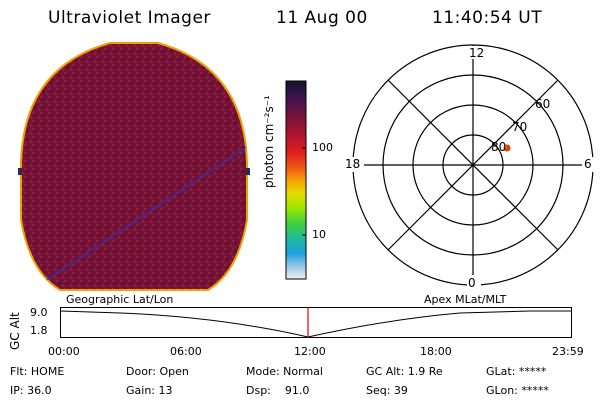  Describe the element at coordinates (472, 283) in the screenshot. I see `mlt-label-0: 0` at that location.